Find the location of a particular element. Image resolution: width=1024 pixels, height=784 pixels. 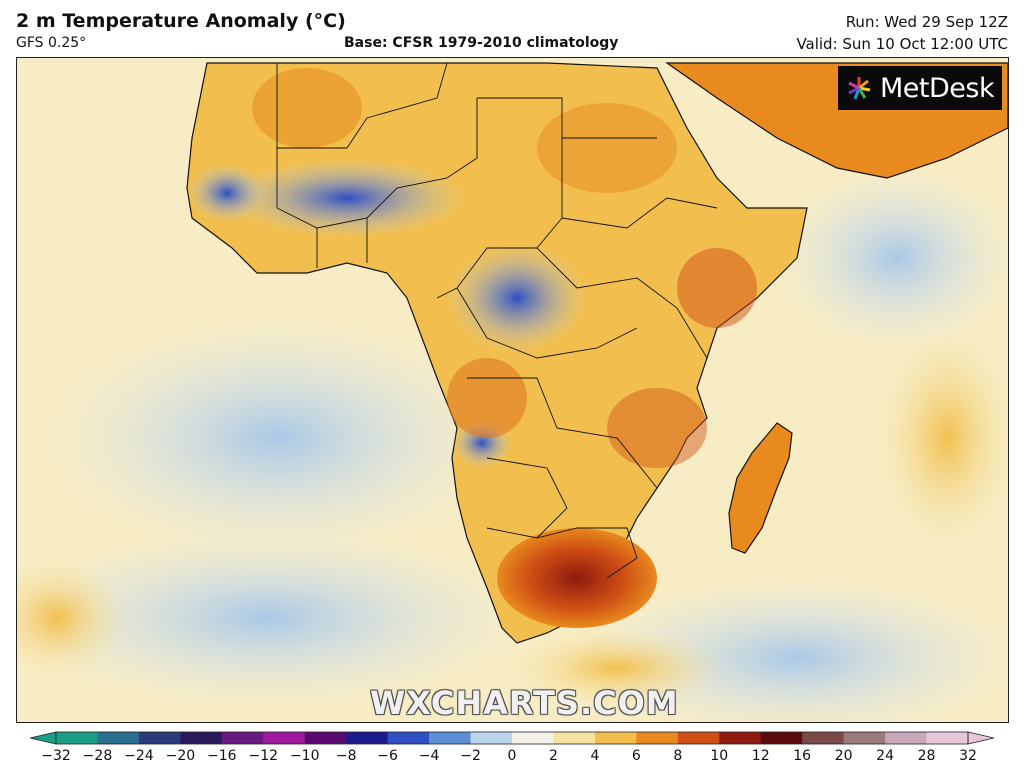

colorbar-tick-label: 10 is located at coordinates (719, 756).